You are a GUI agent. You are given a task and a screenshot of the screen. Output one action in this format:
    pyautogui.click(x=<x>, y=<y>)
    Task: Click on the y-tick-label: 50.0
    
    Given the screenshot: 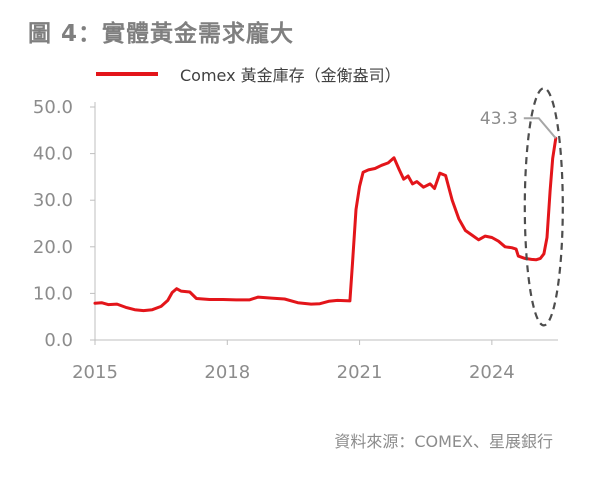 What is the action you would take?
    pyautogui.click(x=53, y=107)
    